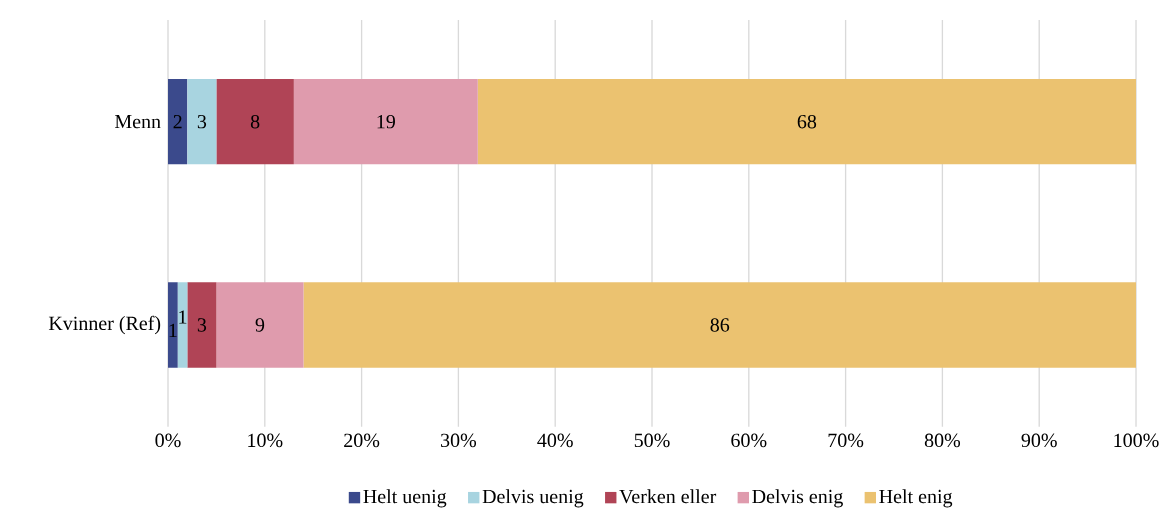 This screenshot has height=527, width=1168. I want to click on x-tick-label: 40%, so click(555, 440).